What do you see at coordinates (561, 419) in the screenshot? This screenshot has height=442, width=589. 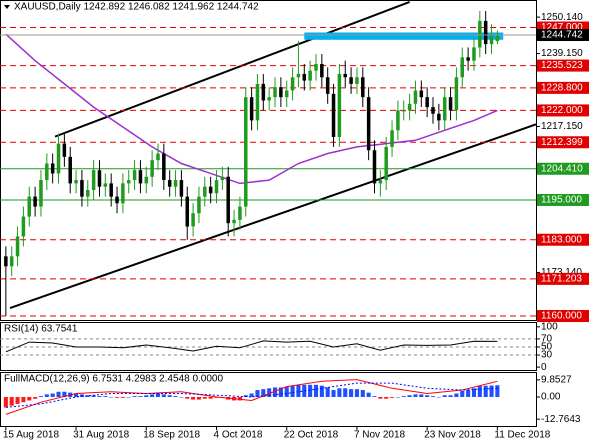 I see `y-tick-label: -12.7643` at bounding box center [561, 419].